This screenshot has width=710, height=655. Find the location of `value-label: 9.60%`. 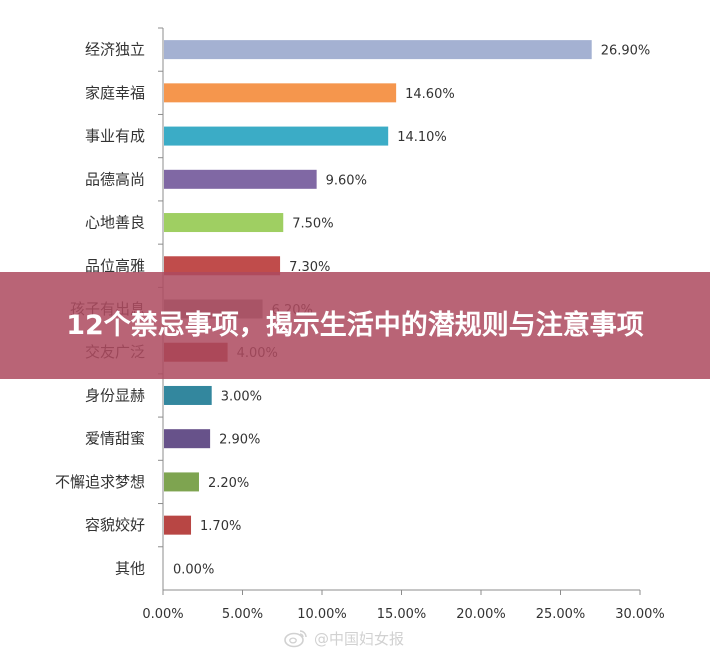

value-label: 9.60% is located at coordinates (346, 180).